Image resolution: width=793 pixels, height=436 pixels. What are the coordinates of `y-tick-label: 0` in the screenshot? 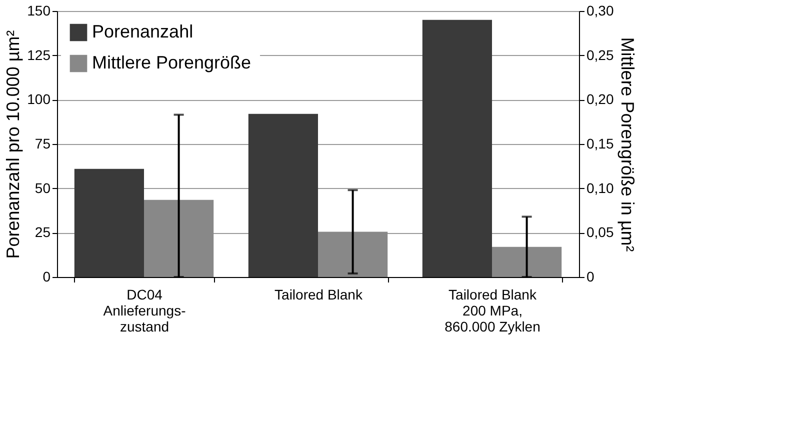 It's located at (46, 276).